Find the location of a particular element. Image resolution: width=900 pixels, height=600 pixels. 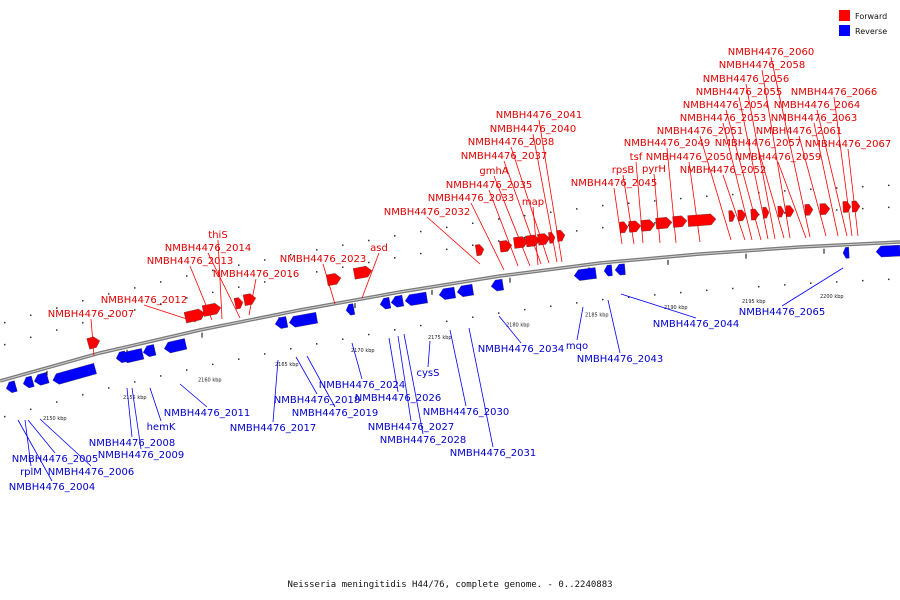

forward-gene-label: NMBH4476_2057 is located at coordinates (758, 143).